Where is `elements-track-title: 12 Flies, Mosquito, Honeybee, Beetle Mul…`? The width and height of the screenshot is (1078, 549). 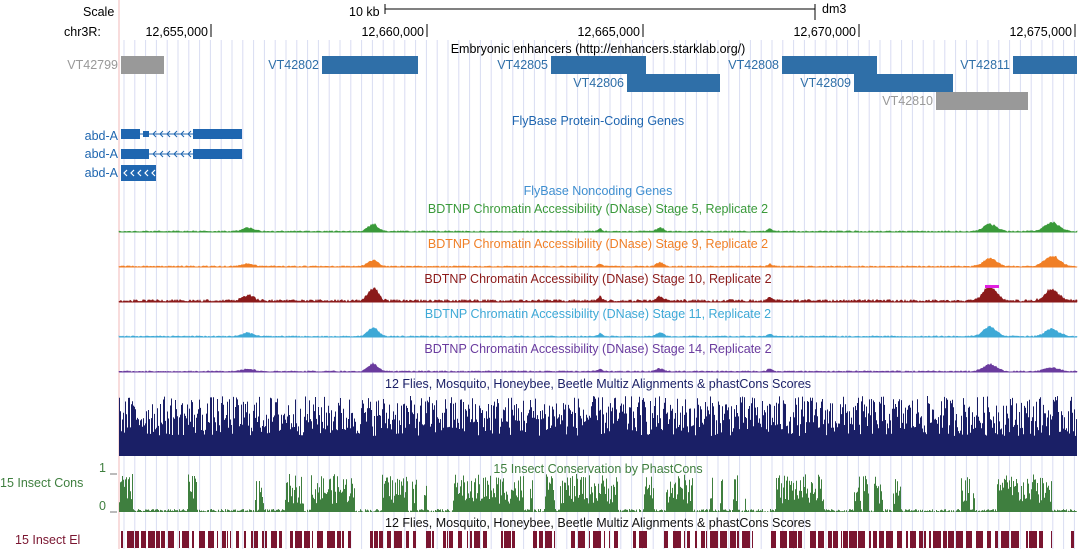
elements-track-title: 12 Flies, Mosquito, Honeybee, Beetle Mul… is located at coordinates (598, 523).